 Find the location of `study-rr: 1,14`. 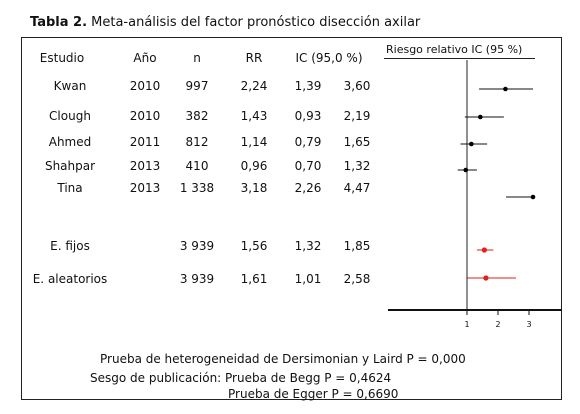

study-rr: 1,14 is located at coordinates (254, 142).